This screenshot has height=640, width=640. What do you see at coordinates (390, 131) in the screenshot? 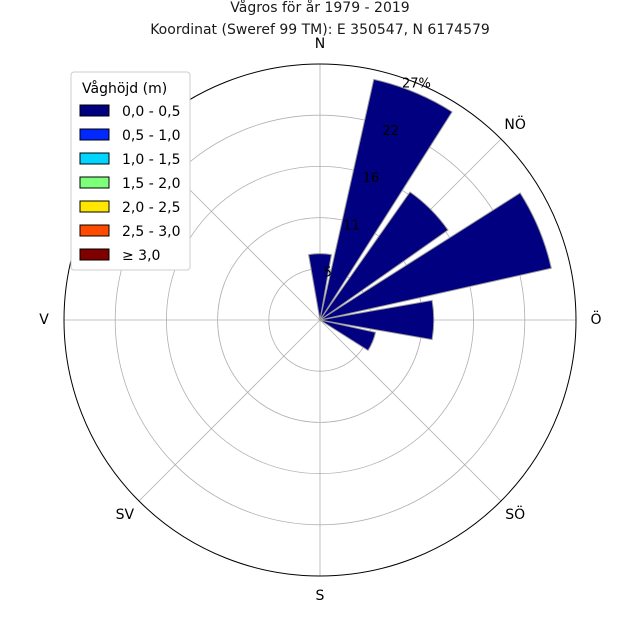
I see `radial-tick-label: 22` at bounding box center [390, 131].